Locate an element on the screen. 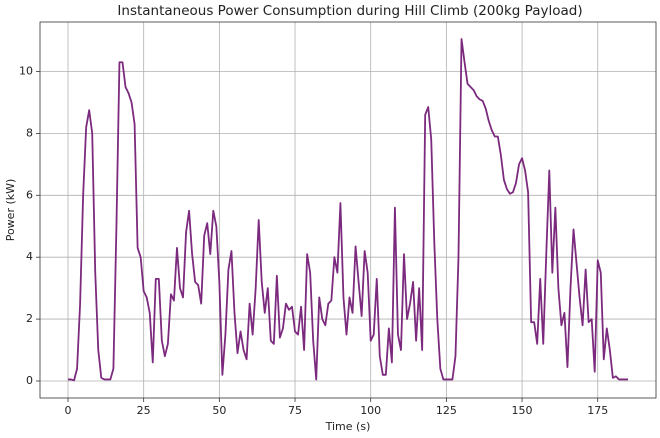 This screenshot has height=438, width=660. y-axis-label: Power (kW) is located at coordinates (10, 210).